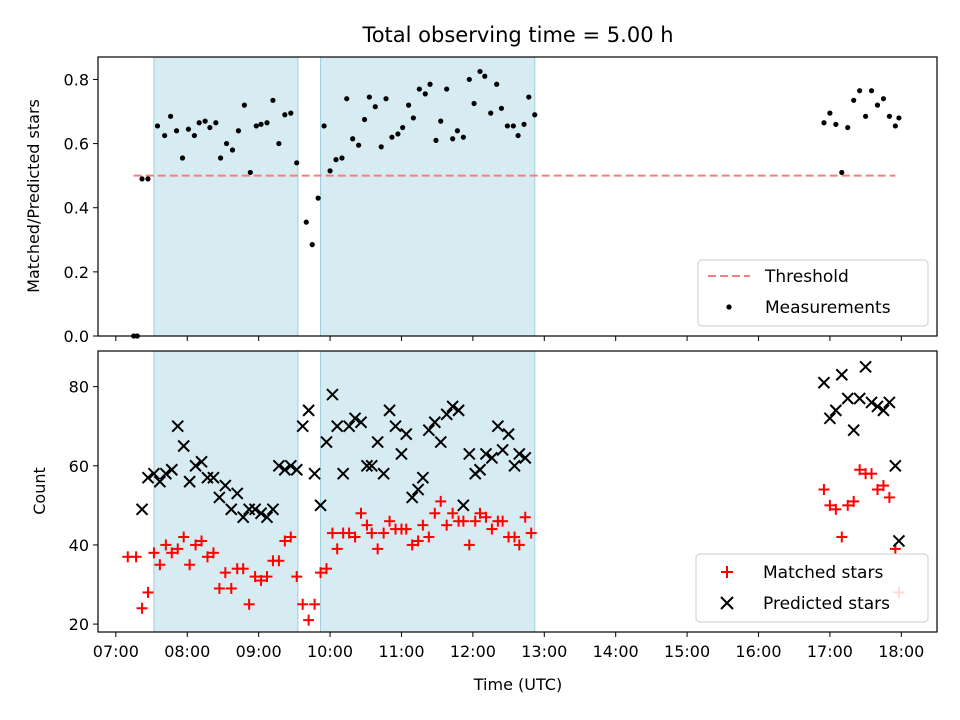 Image resolution: width=960 pixels, height=720 pixels. Describe the element at coordinates (83, 506) in the screenshot. I see `bottom-y-ticks: 20 40 60 80` at that location.